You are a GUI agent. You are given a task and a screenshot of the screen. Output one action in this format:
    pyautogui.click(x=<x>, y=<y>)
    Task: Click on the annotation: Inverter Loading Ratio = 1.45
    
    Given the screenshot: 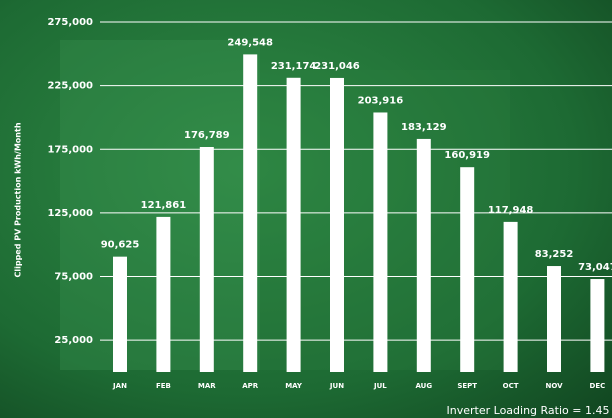 What is the action you would take?
    pyautogui.click(x=528, y=410)
    